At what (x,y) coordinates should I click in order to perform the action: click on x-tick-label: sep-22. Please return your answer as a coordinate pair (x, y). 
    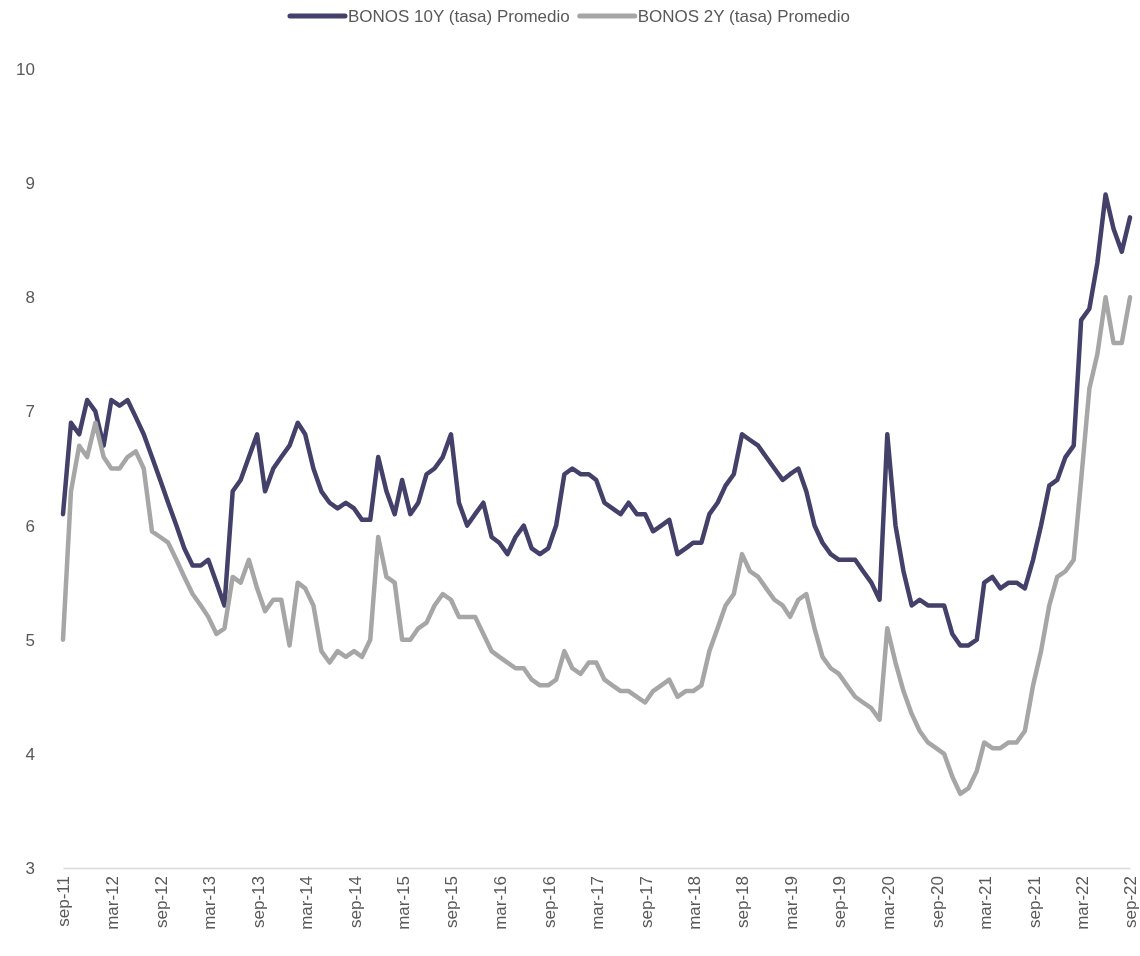
    Looking at the image, I should click on (1130, 902).